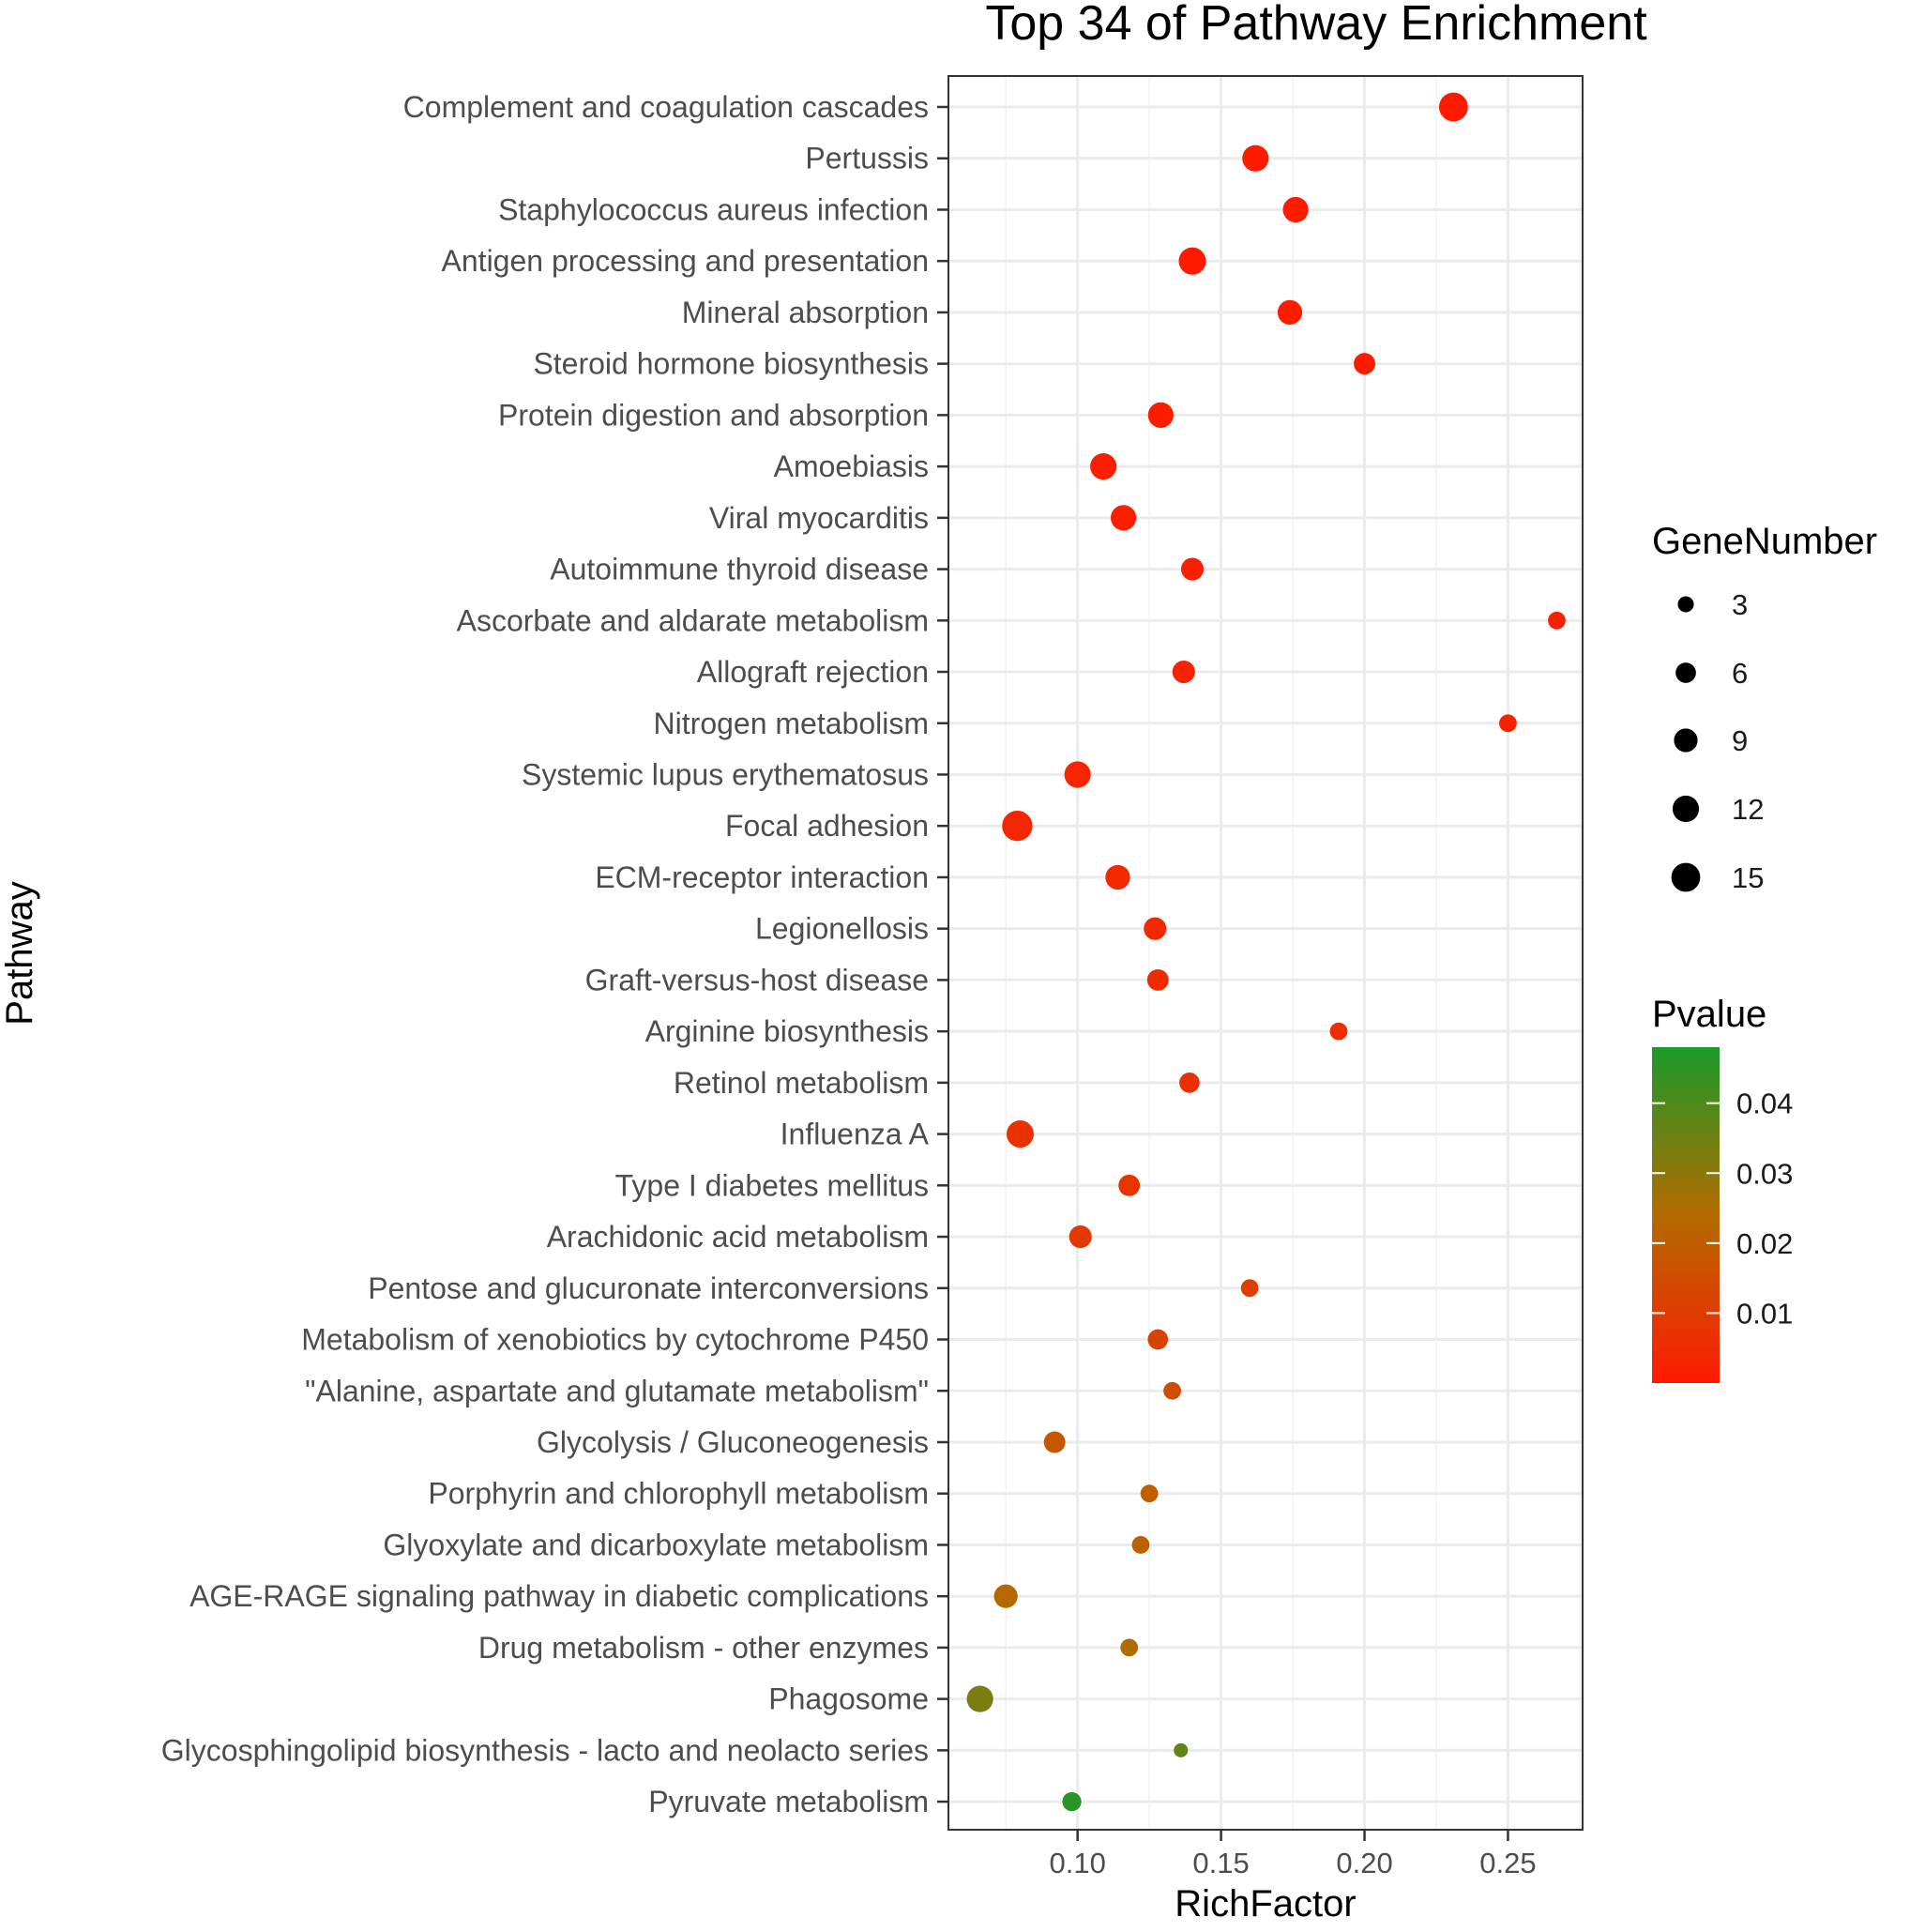 This screenshot has width=1910, height=1932. What do you see at coordinates (1265, 1903) in the screenshot?
I see `x-axis-title: RichFactor` at bounding box center [1265, 1903].